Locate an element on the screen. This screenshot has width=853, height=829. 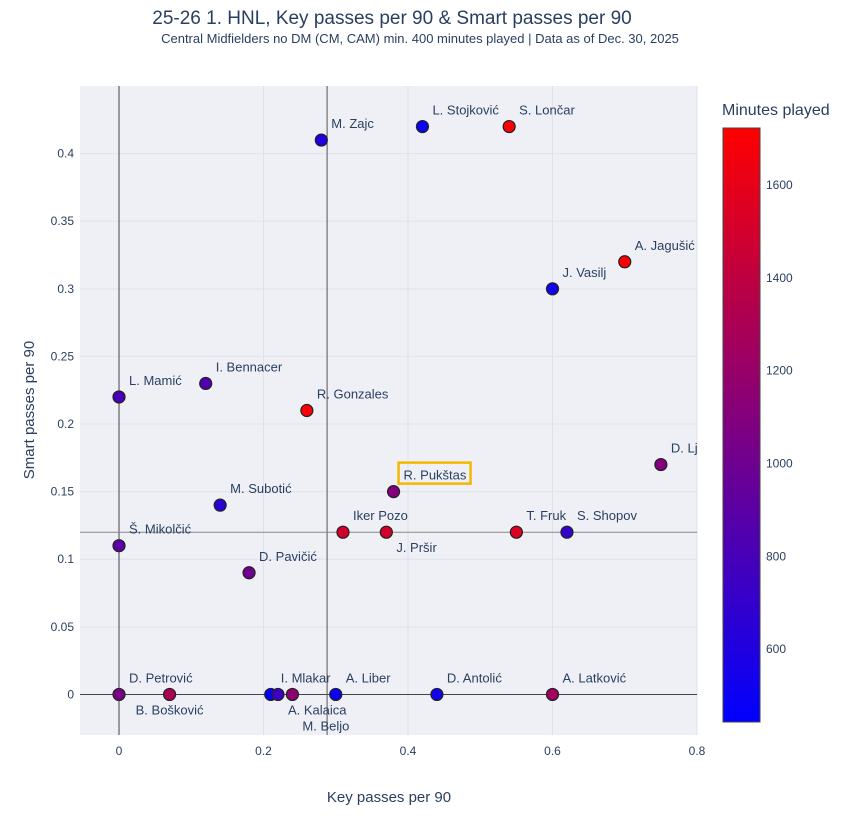
y-tick-label: 0.05 is located at coordinates (63, 627).